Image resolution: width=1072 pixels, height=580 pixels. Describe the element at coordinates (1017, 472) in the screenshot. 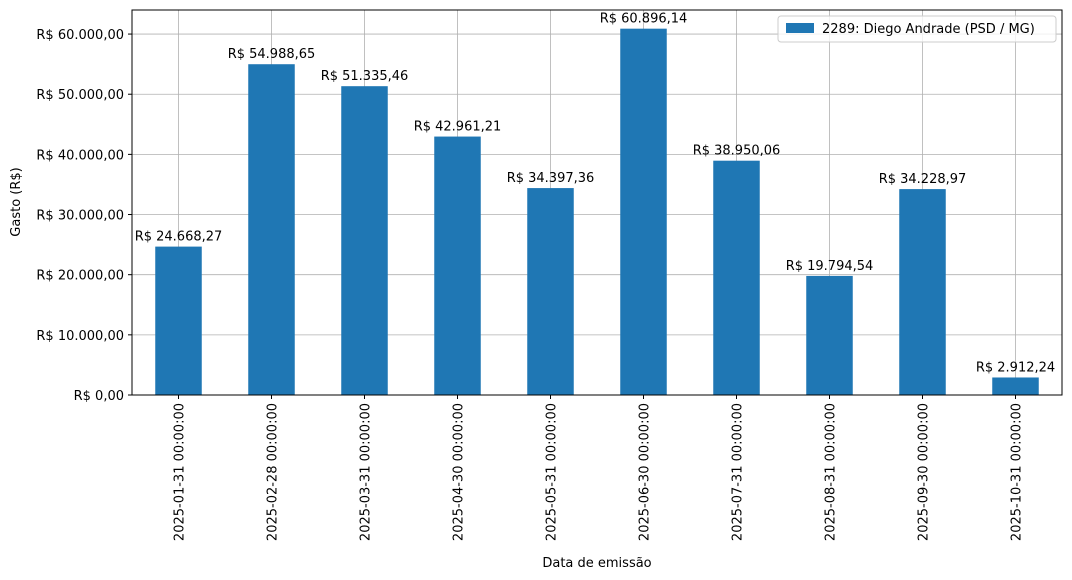

I see `x-tick-label: 2025-10-31 00:00:00` at that location.